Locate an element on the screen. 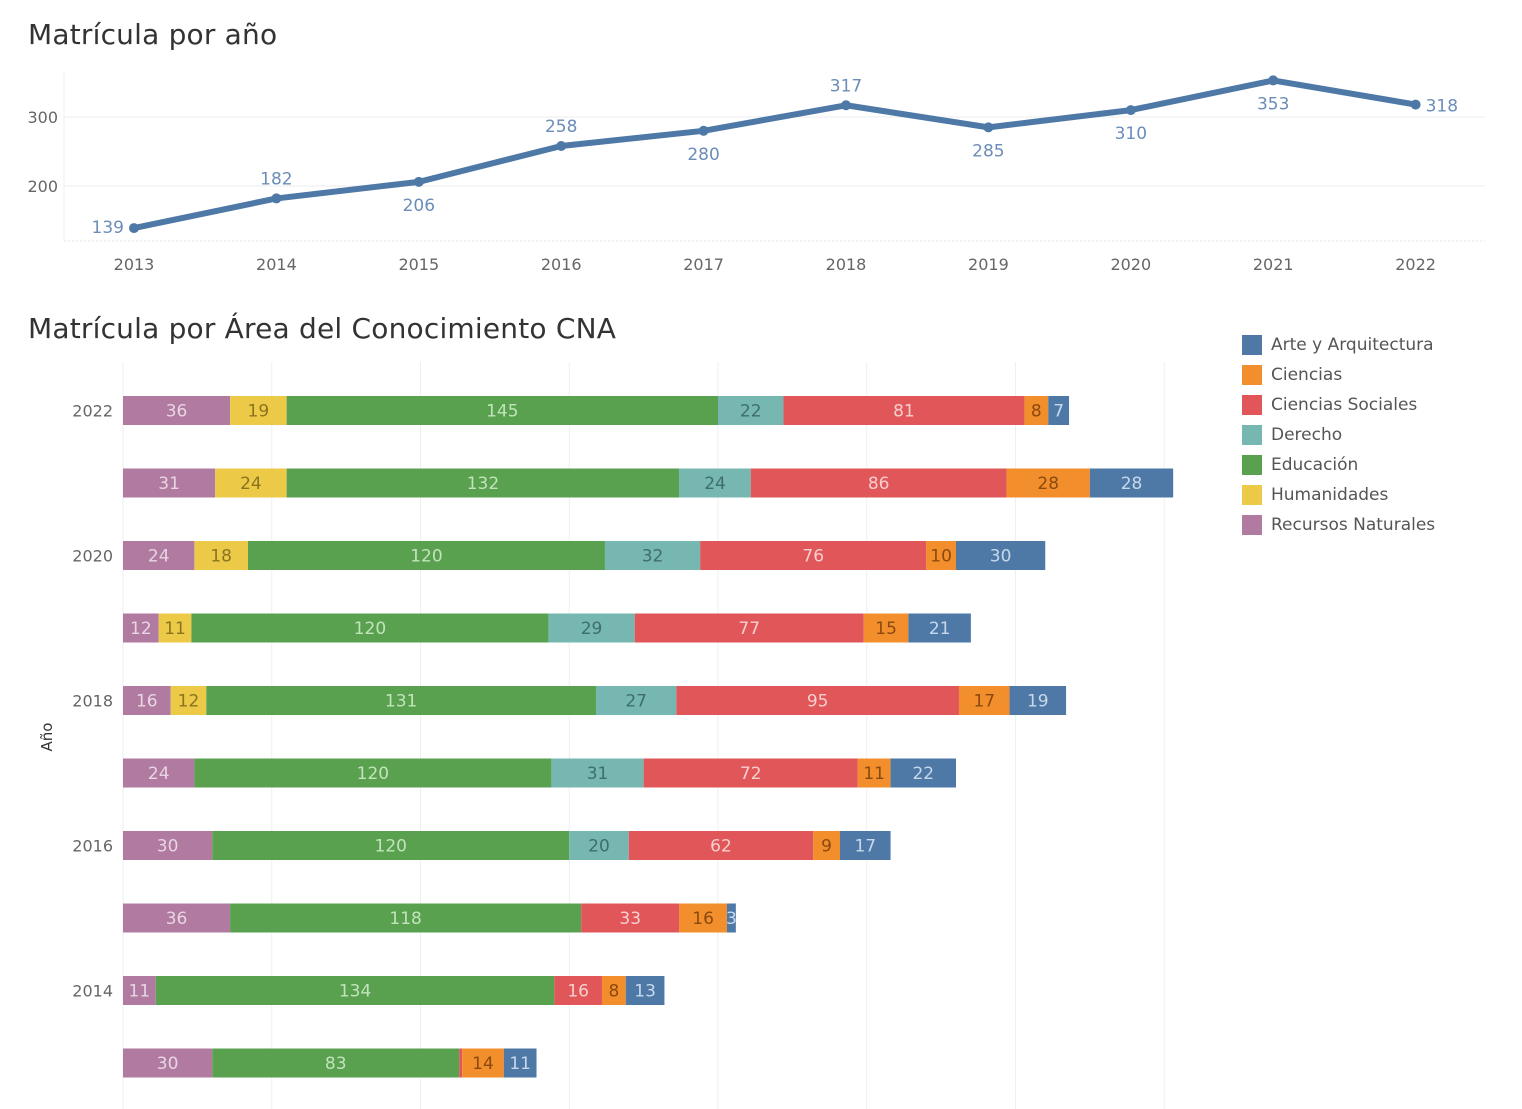 Image resolution: width=1522 pixels, height=1109 pixels. legend-item: Ciencias is located at coordinates (1338, 375).